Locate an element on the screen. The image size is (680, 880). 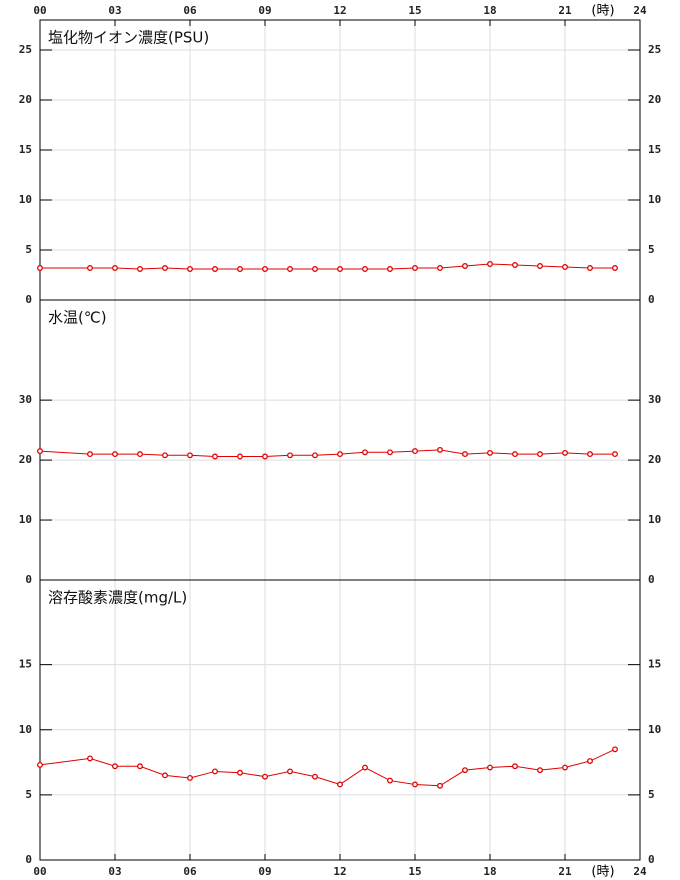
panel-title: 溶存酸素濃度(mg/L) is located at coordinates (117, 598).